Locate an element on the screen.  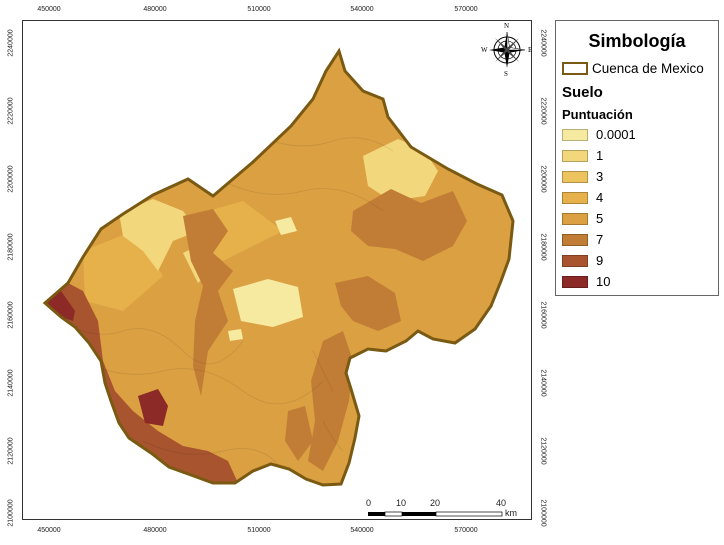
scale-label: 10 is located at coordinates (401, 503).